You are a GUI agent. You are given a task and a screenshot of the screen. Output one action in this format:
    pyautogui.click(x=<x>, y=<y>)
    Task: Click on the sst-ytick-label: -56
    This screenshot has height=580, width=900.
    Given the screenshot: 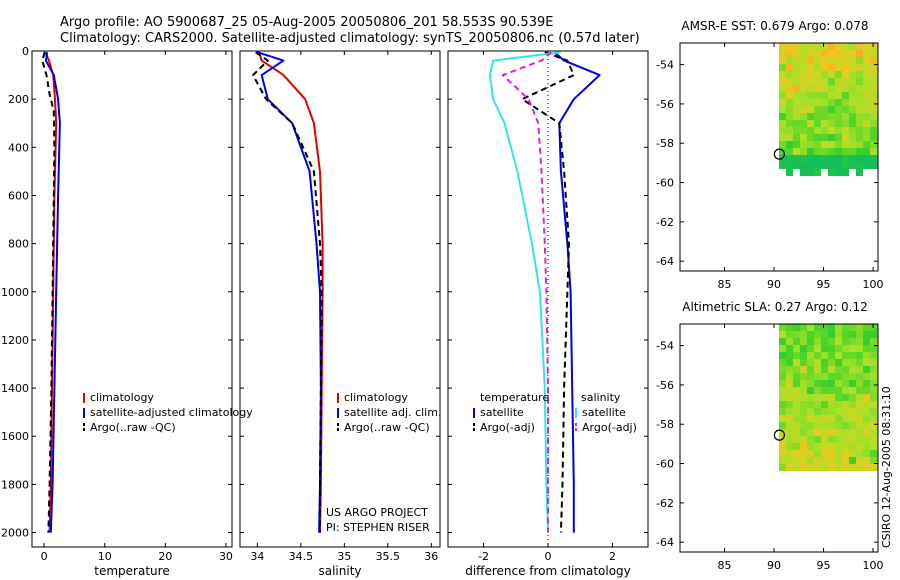 What is the action you would take?
    pyautogui.click(x=665, y=104)
    